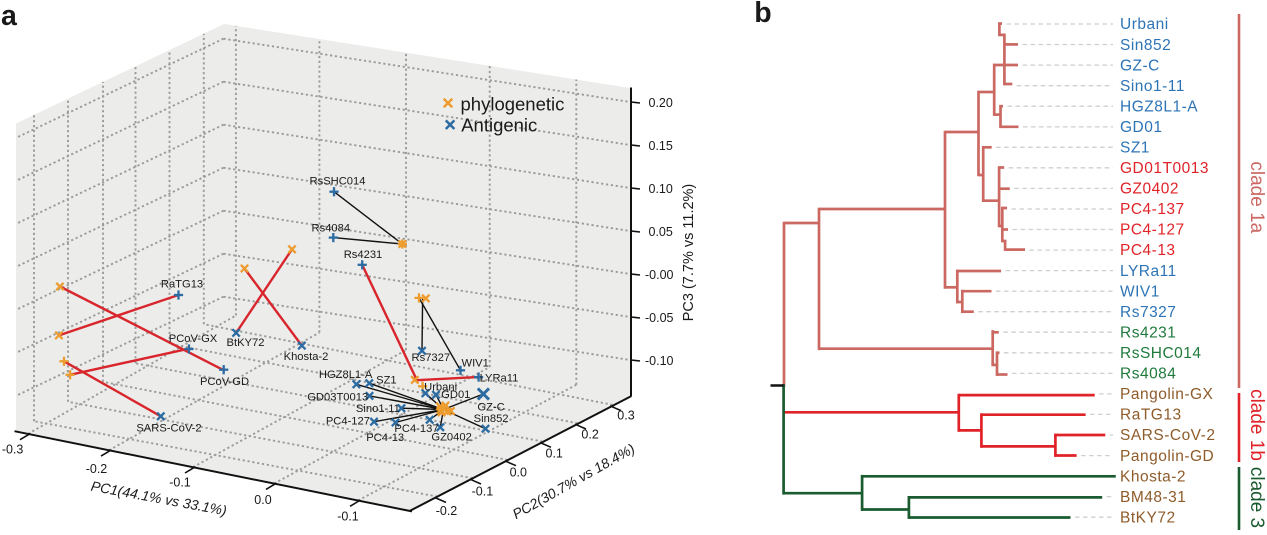  Describe the element at coordinates (1256, 497) in the screenshot. I see `svg-text: clade 3` at that location.